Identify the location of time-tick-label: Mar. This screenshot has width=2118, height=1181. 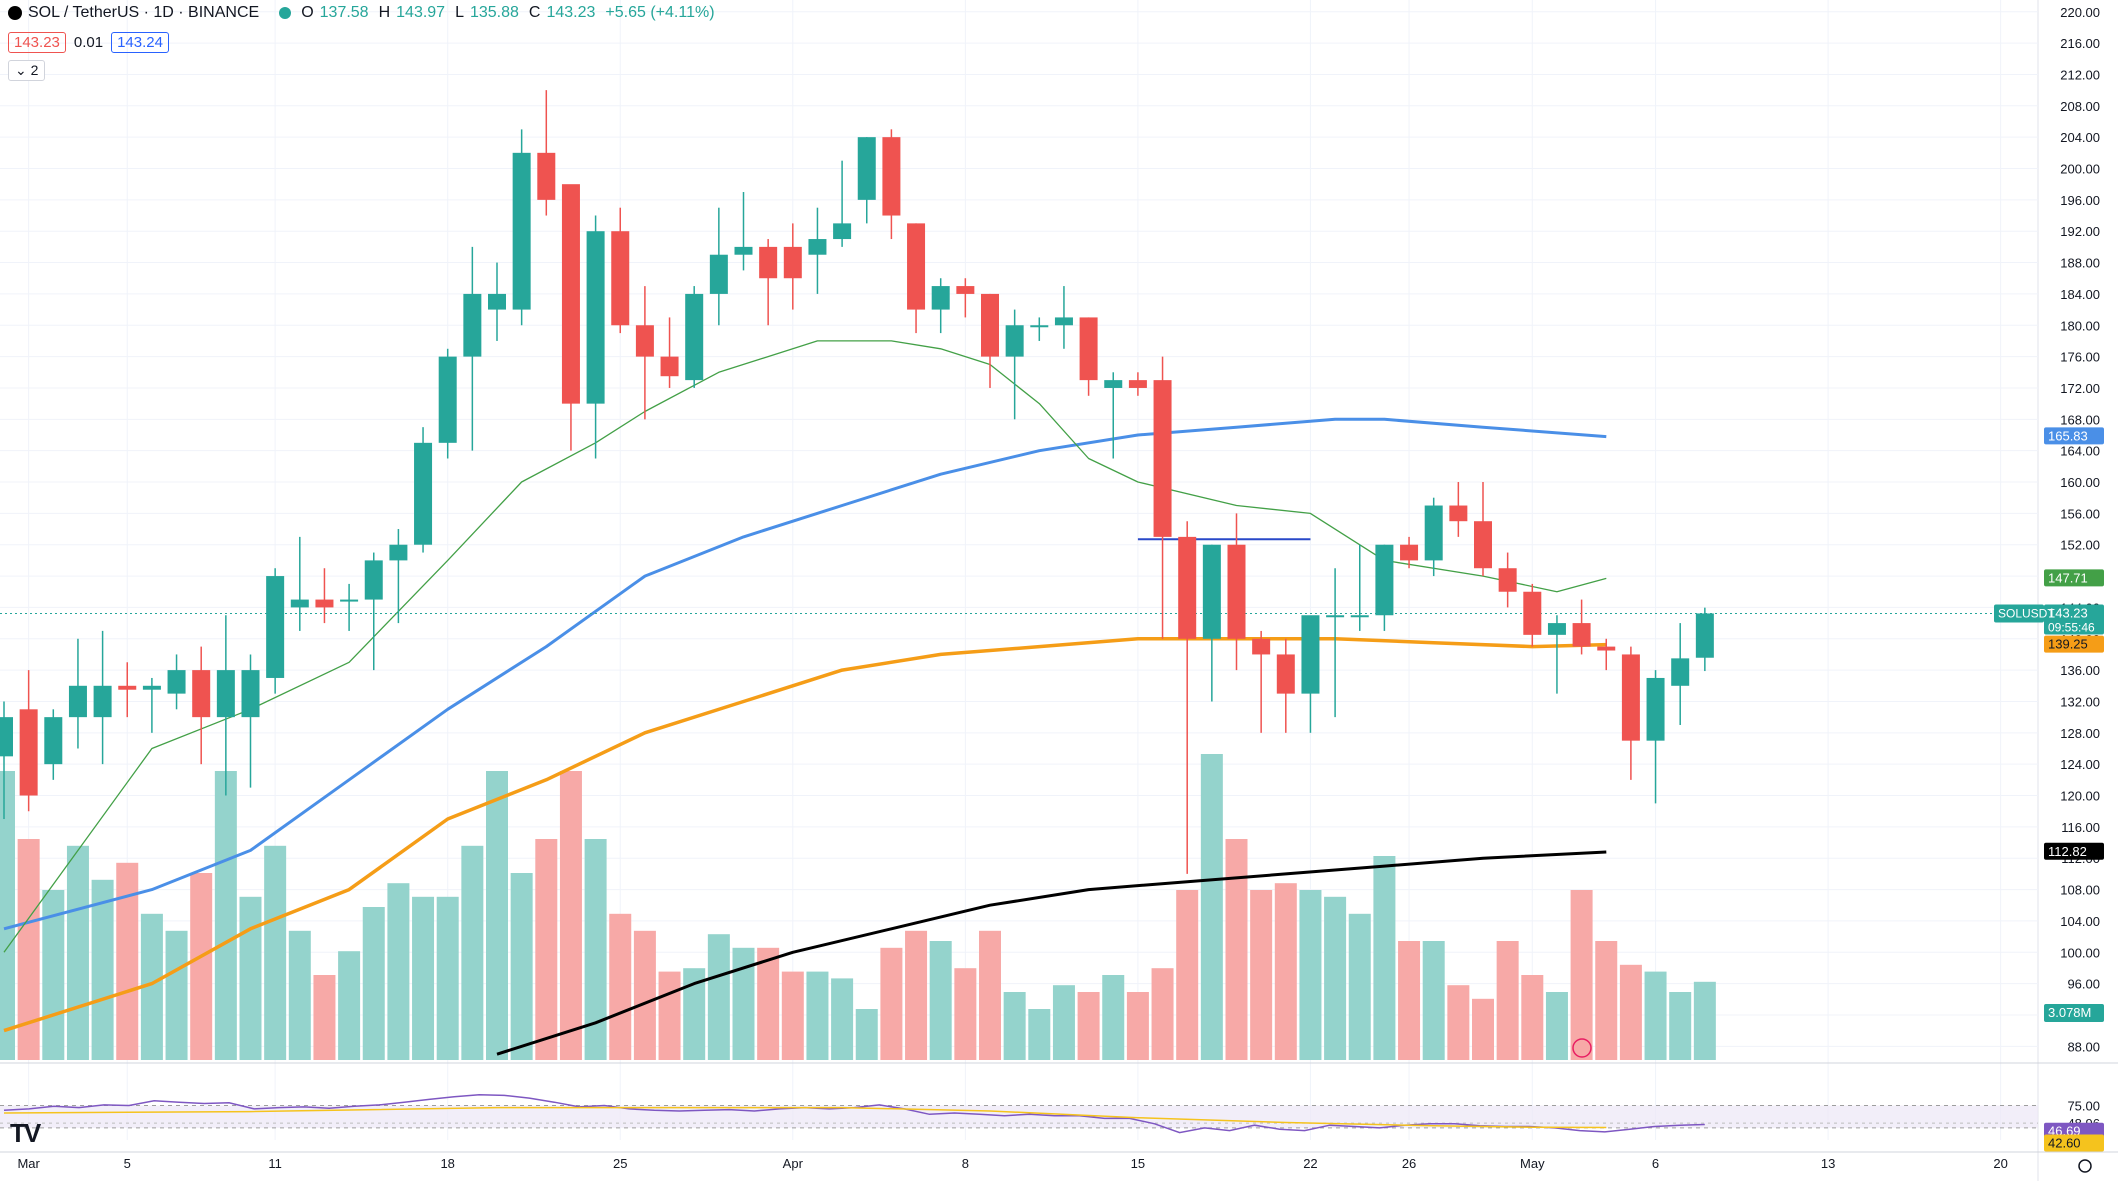
(28, 1163).